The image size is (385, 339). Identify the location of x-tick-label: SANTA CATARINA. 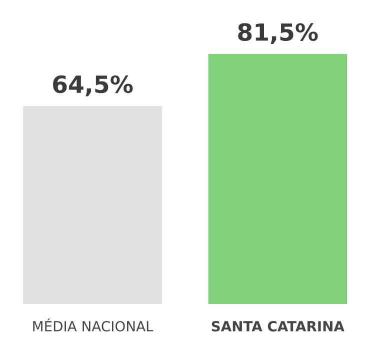
(278, 326).